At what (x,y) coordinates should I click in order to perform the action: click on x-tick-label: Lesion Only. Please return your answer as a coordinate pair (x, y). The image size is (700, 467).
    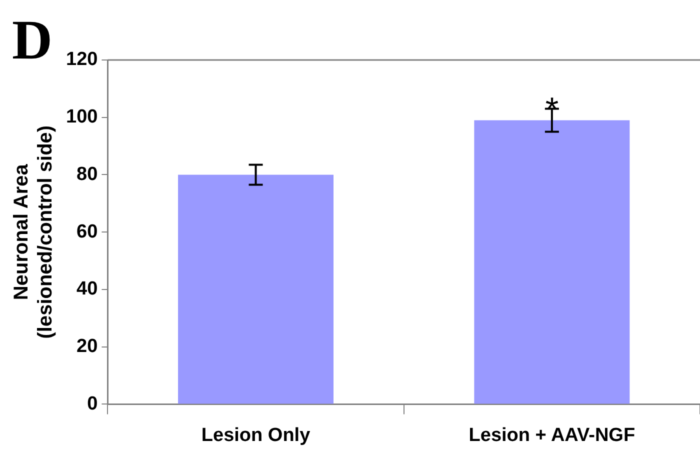
    Looking at the image, I should click on (256, 435).